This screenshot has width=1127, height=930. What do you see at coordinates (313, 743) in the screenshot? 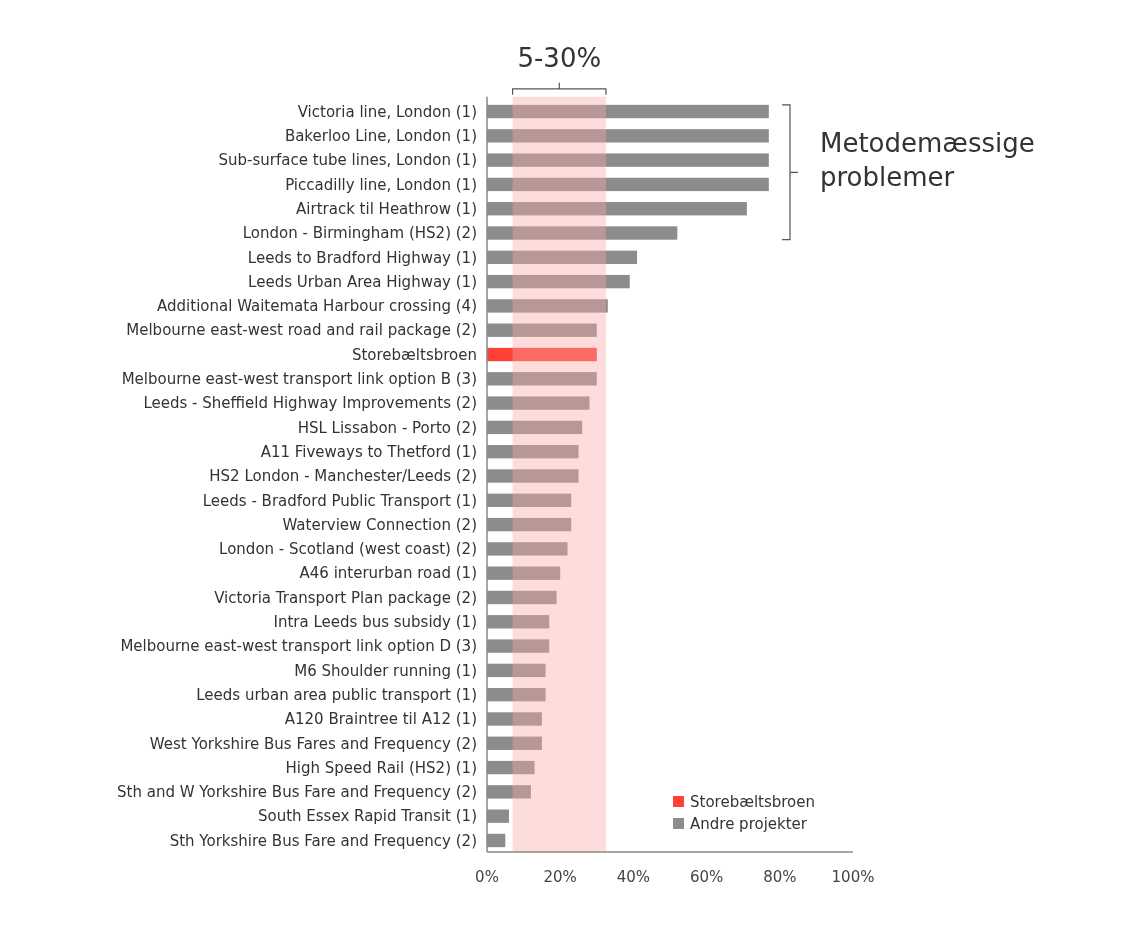
I see `y-tick-label: West Yorkshire Bus Fares and Frequency (2)` at bounding box center [313, 743].